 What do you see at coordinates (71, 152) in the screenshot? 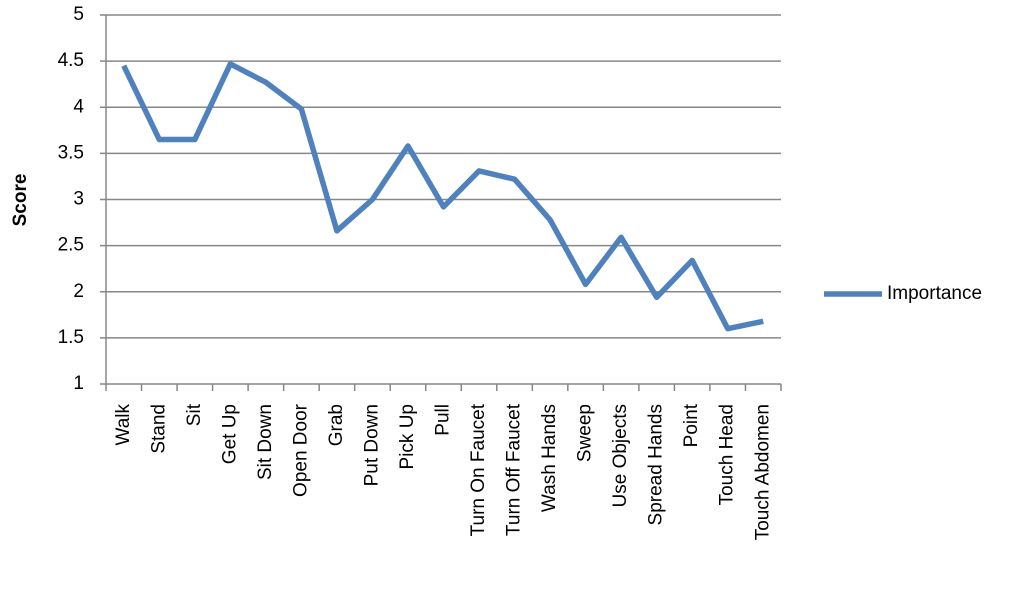
I see `y-tick-label: 3.5` at bounding box center [71, 152].